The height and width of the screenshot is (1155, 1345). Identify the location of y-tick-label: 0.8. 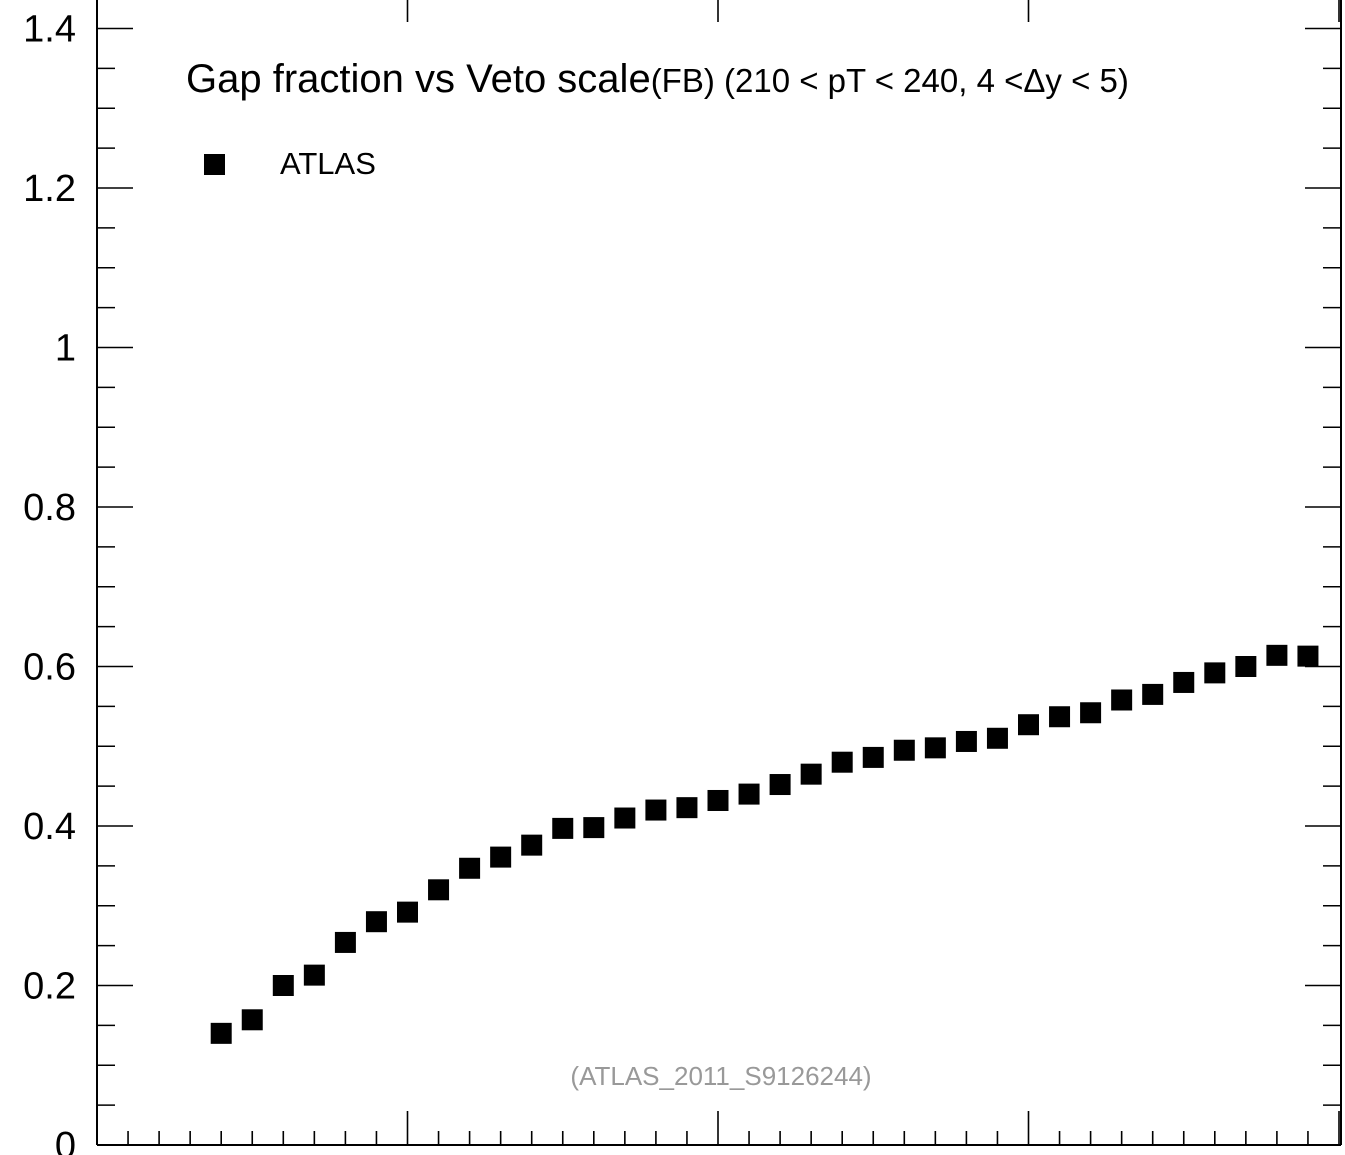
(49, 508).